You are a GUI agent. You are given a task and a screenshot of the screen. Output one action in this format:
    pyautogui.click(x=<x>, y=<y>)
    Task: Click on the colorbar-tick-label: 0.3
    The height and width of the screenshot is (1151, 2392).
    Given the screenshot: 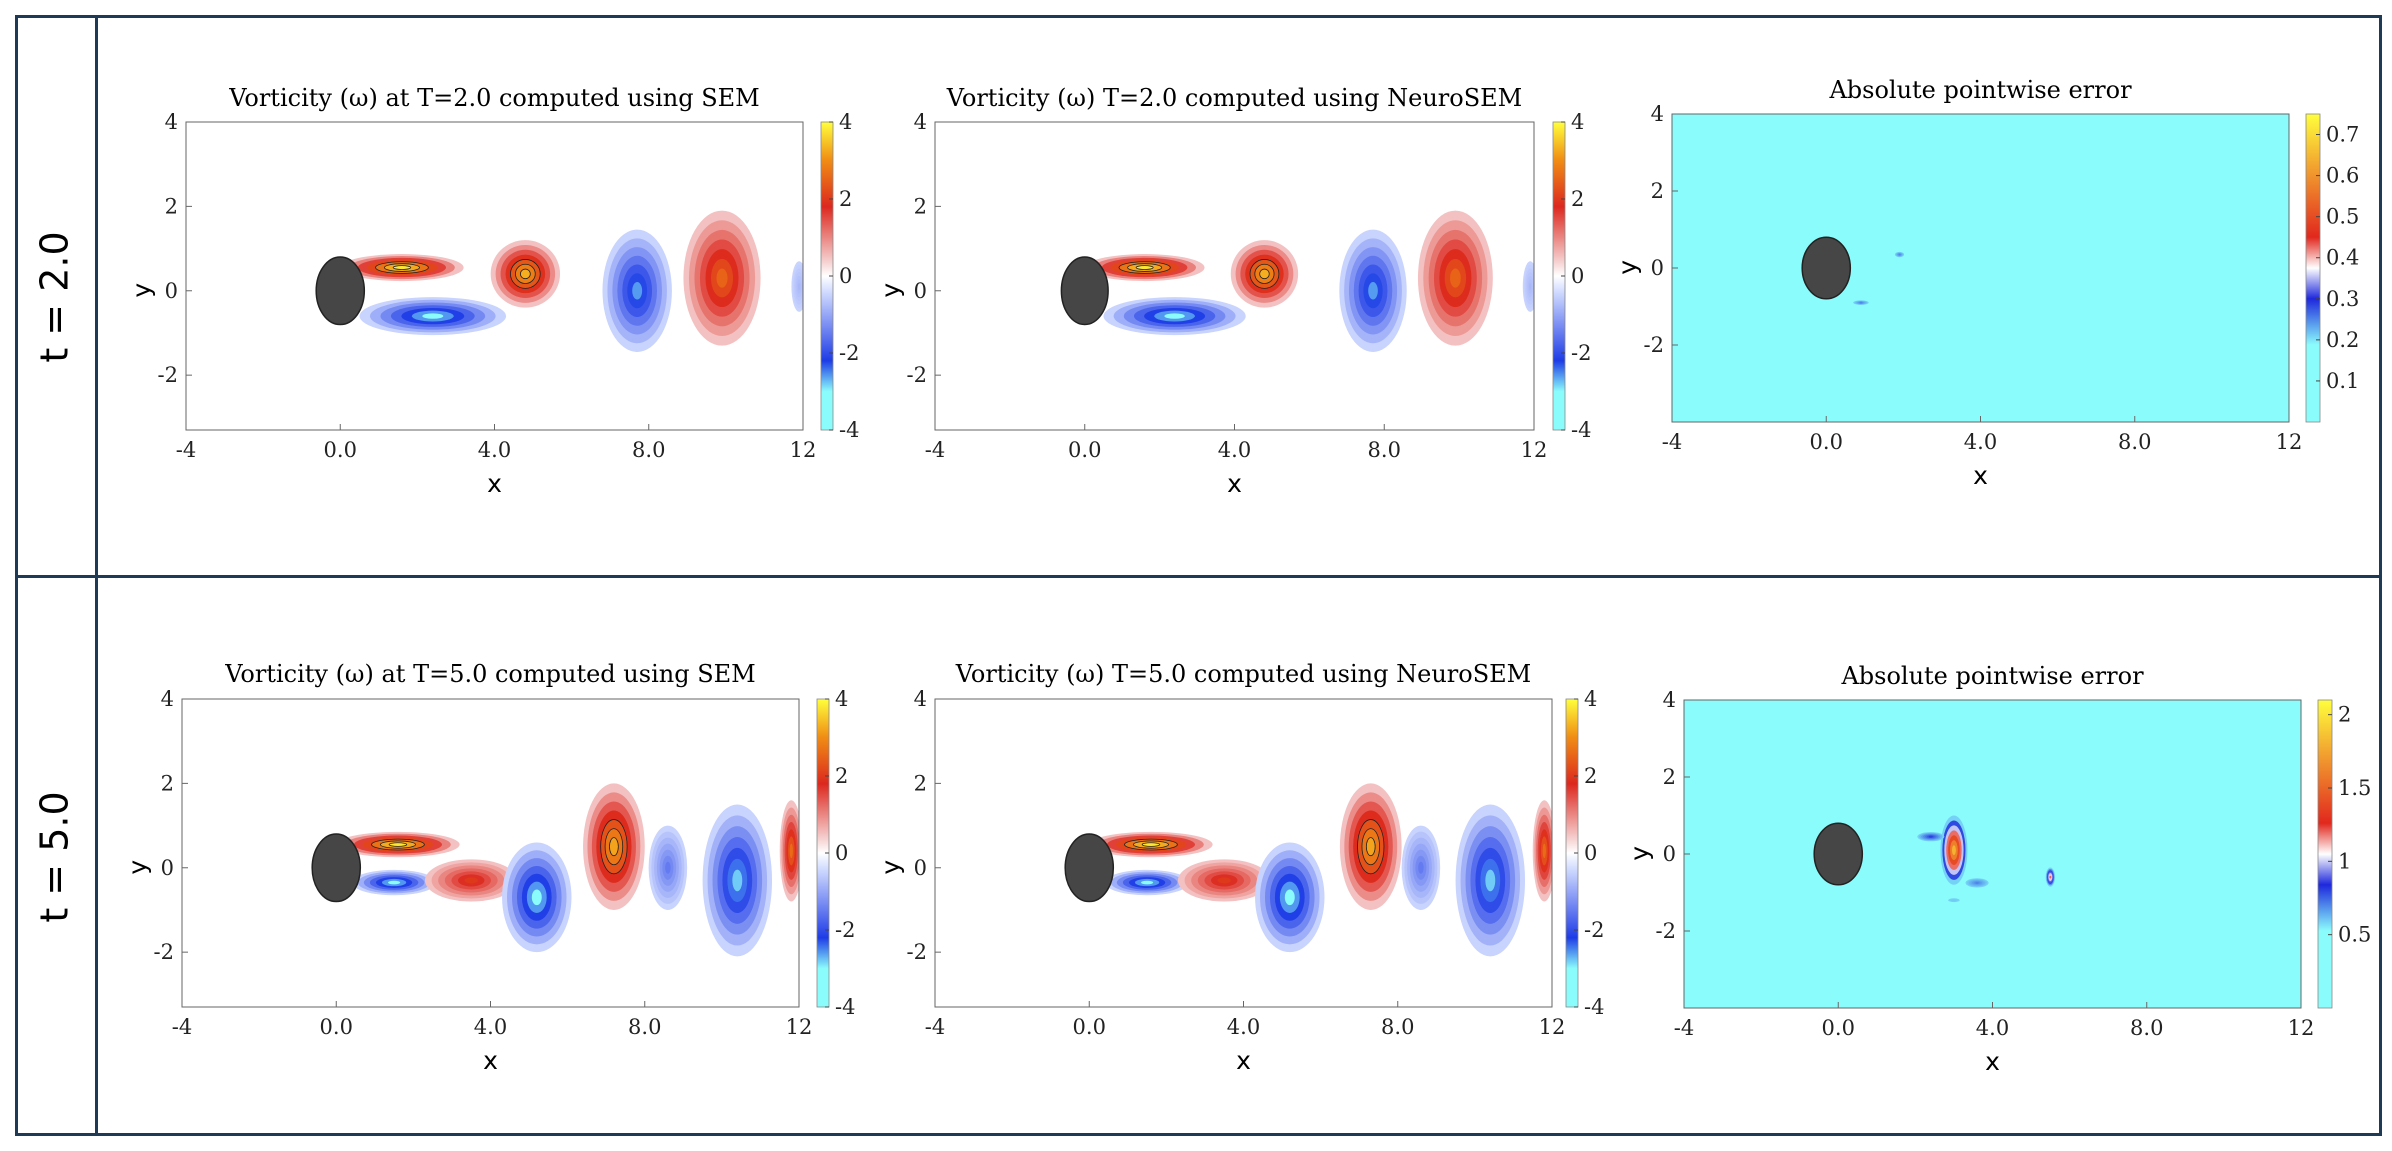 What is the action you would take?
    pyautogui.click(x=2342, y=299)
    